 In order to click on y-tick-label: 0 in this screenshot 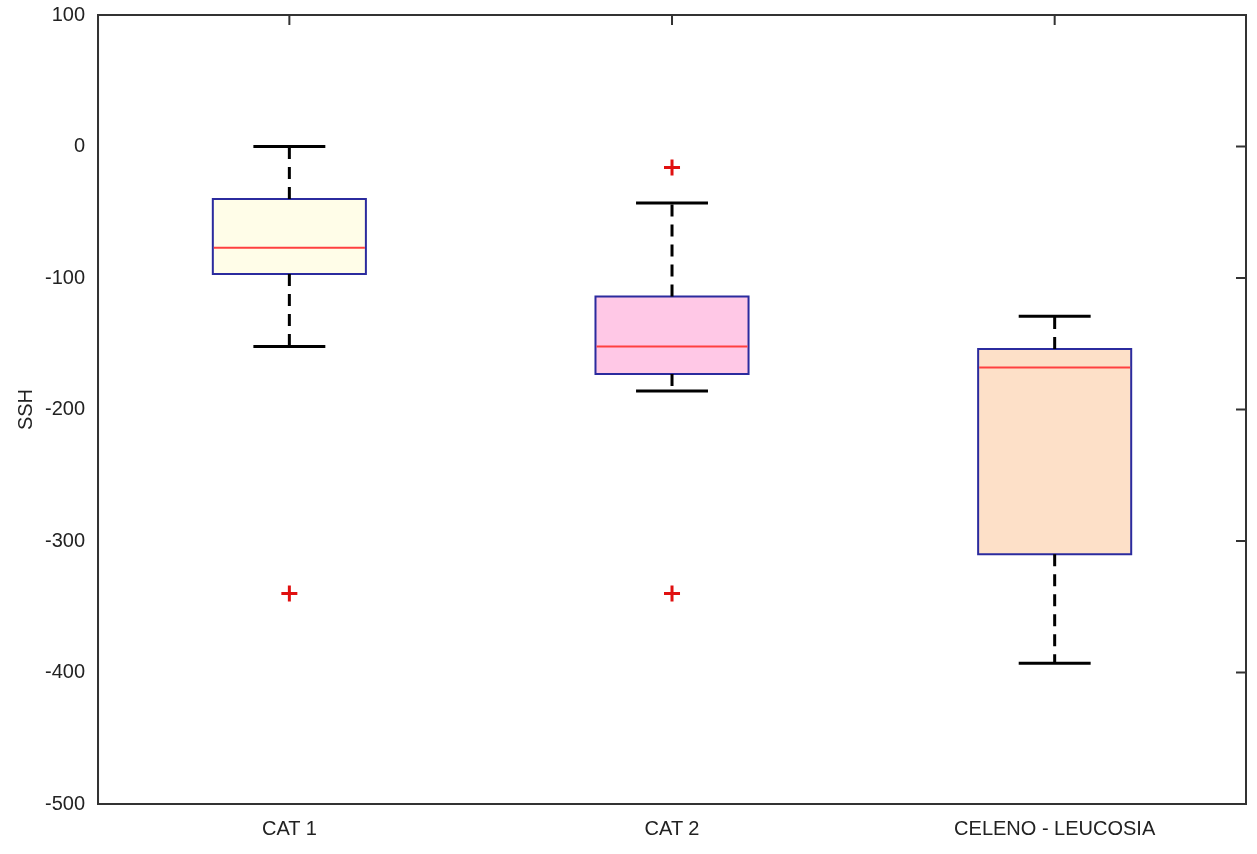, I will do `click(79, 145)`.